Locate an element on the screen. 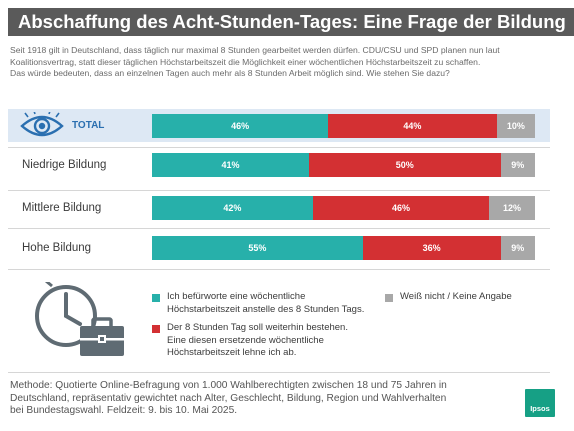  data-label: 41% is located at coordinates (230, 165).